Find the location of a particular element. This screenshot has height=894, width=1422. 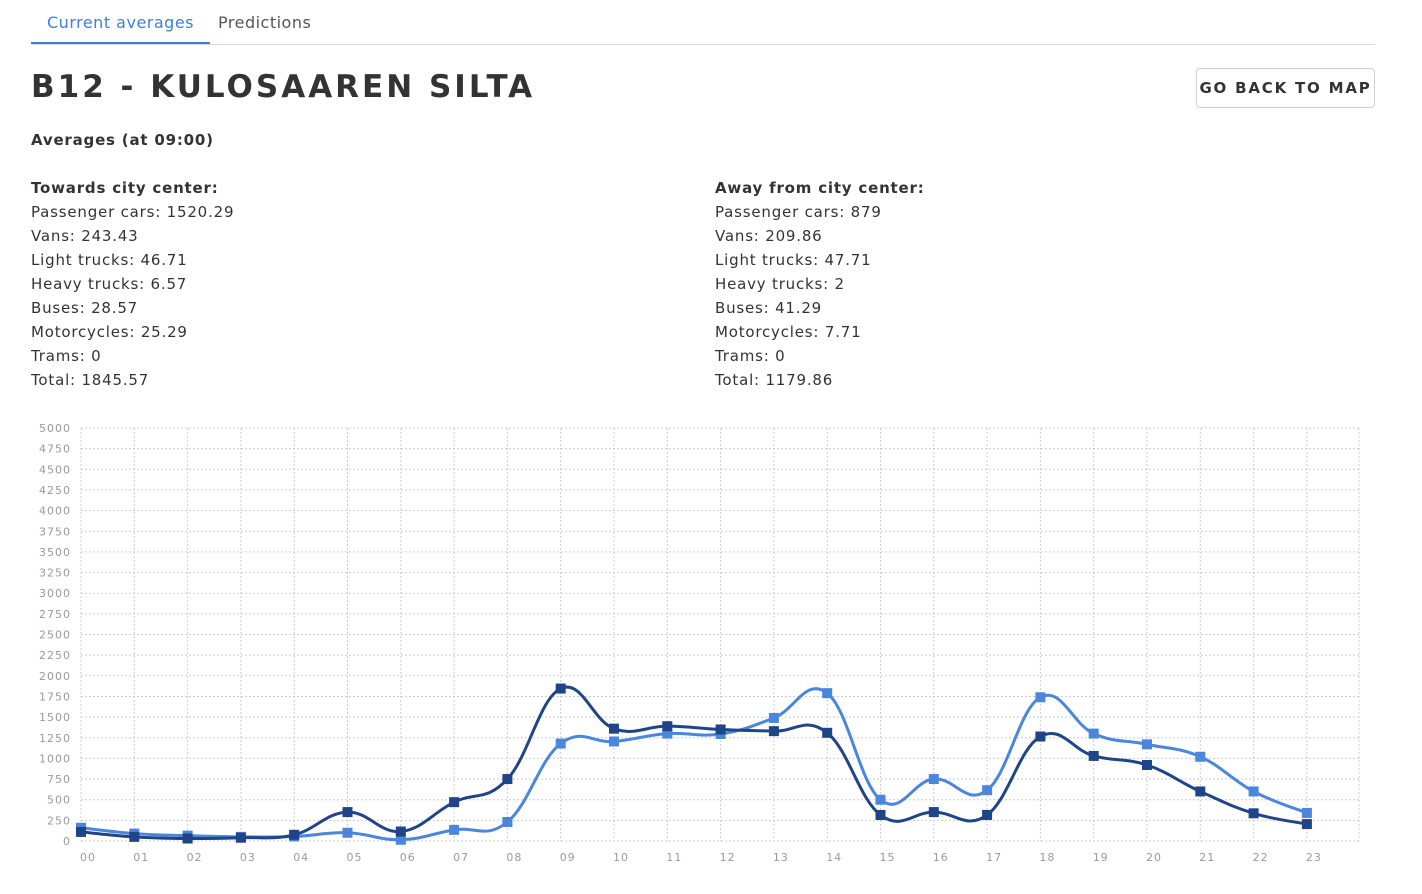

x-tick-label: 20 is located at coordinates (1154, 857).